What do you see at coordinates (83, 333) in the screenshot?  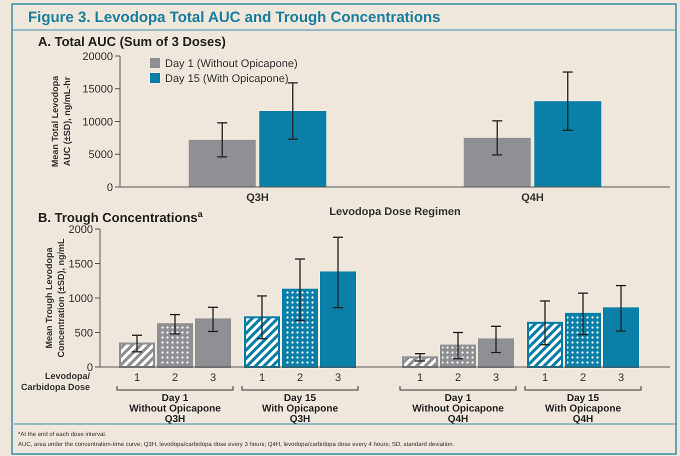 I see `y-tick-label: 500` at bounding box center [83, 333].